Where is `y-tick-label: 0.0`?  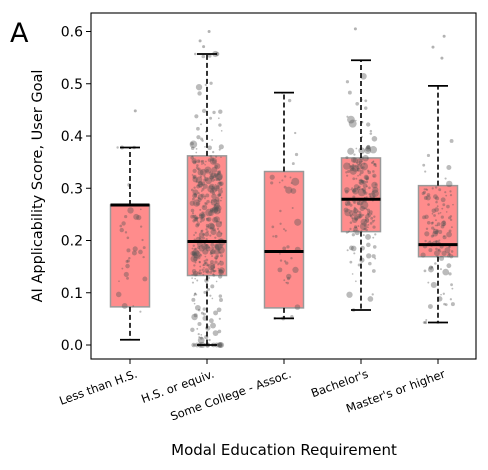 y-tick-label: 0.0 is located at coordinates (72, 346).